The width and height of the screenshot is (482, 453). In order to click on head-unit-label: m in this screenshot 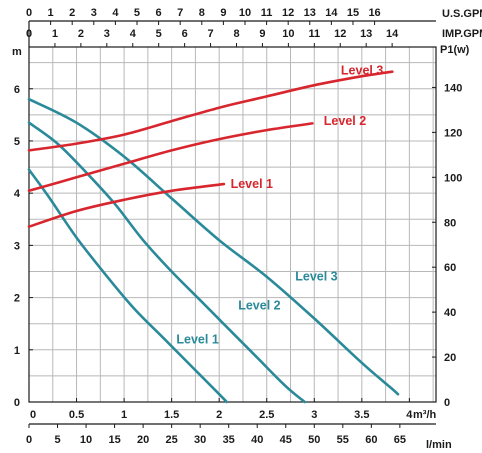, I will do `click(17, 52)`.